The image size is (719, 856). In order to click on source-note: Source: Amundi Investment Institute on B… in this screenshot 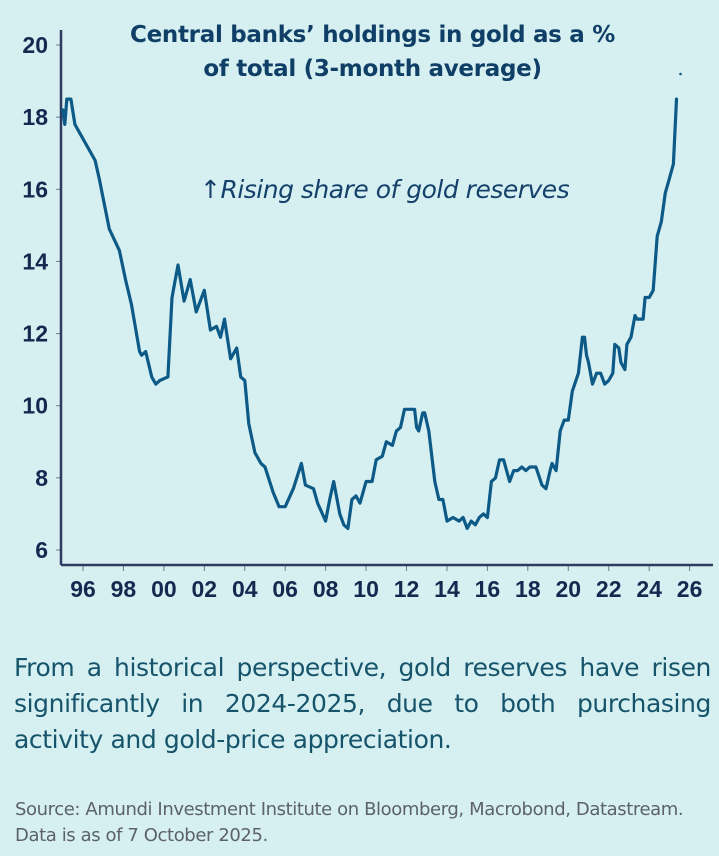, I will do `click(349, 822)`.